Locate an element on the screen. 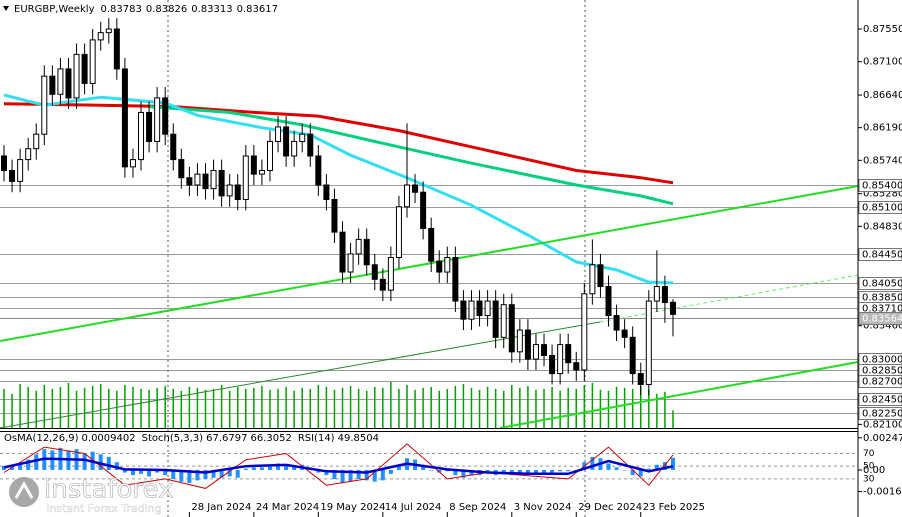 The width and height of the screenshot is (902, 517). level-label: 0.82450 is located at coordinates (882, 400).